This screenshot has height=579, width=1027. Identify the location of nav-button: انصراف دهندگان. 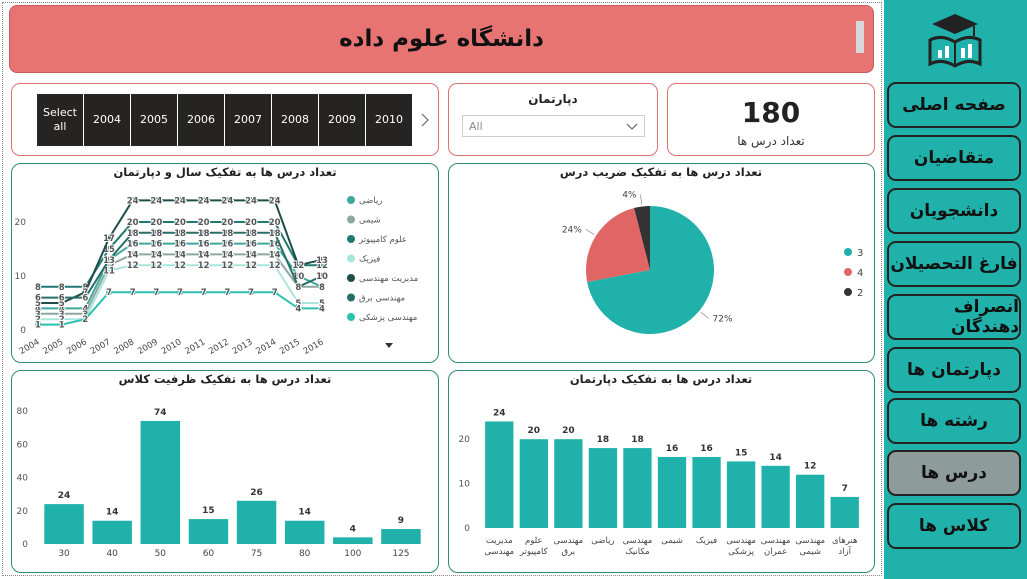
(954, 317).